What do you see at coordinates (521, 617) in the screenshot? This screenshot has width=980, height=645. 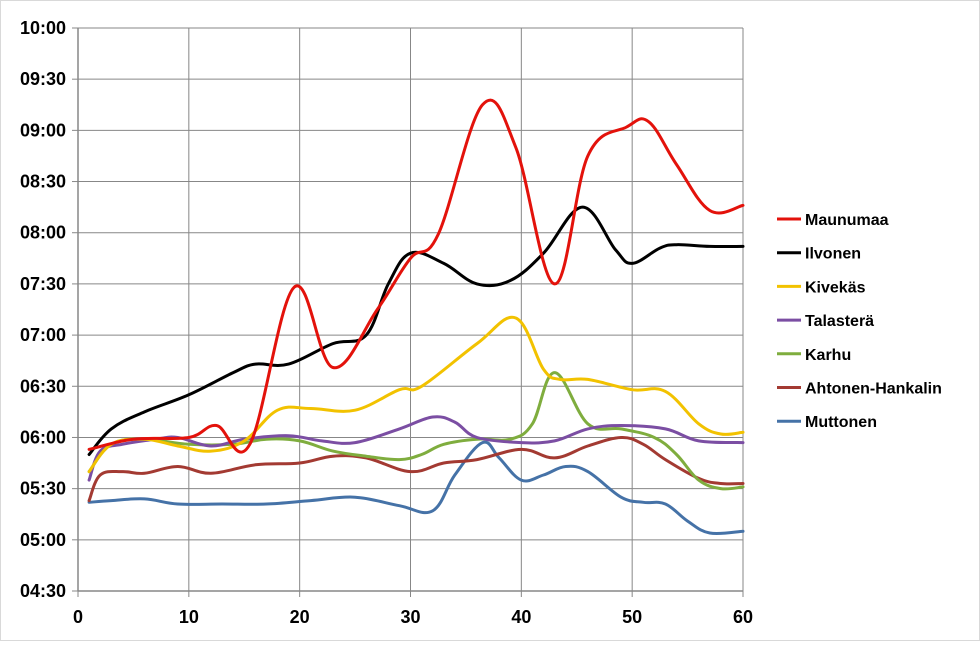 I see `x-tick-label: 40` at bounding box center [521, 617].